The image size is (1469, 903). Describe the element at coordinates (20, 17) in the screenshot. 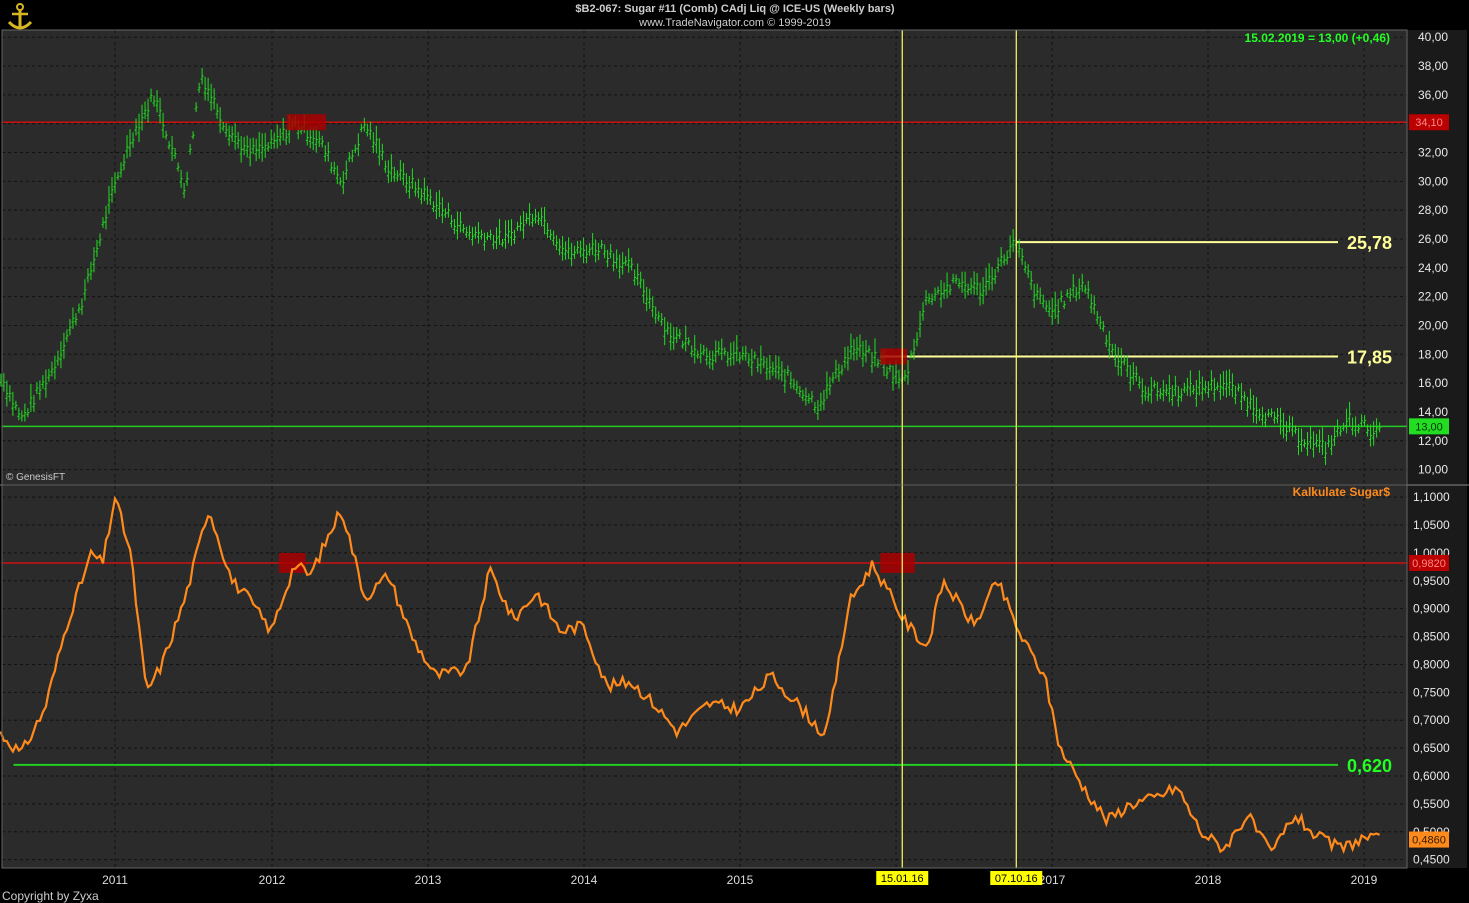

I see `anchor-logo-icon` at that location.